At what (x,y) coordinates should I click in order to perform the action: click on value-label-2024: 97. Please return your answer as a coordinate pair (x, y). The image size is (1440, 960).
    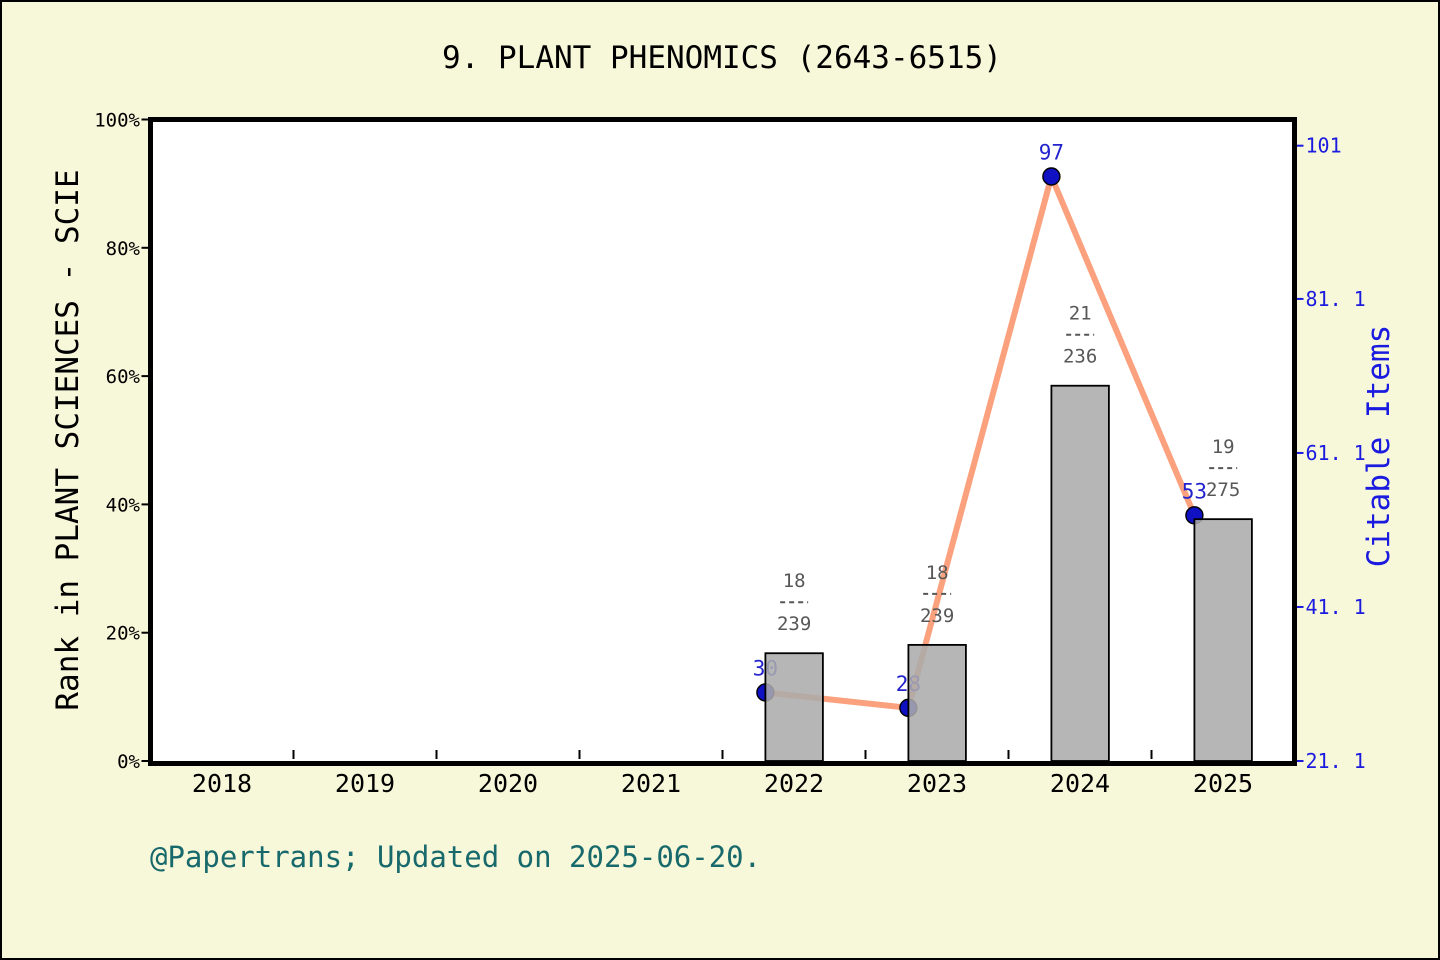
    Looking at the image, I should click on (1051, 152).